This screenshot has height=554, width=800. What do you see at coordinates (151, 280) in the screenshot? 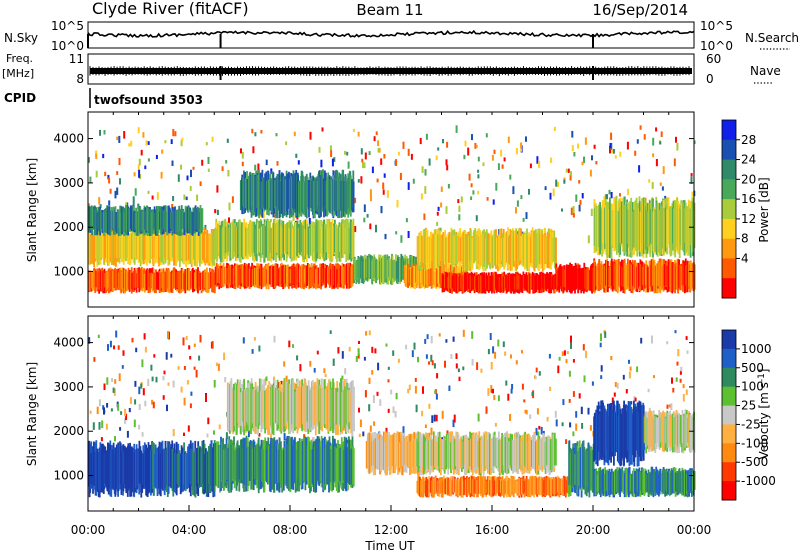
I see `band-0-column` at bounding box center [151, 280].